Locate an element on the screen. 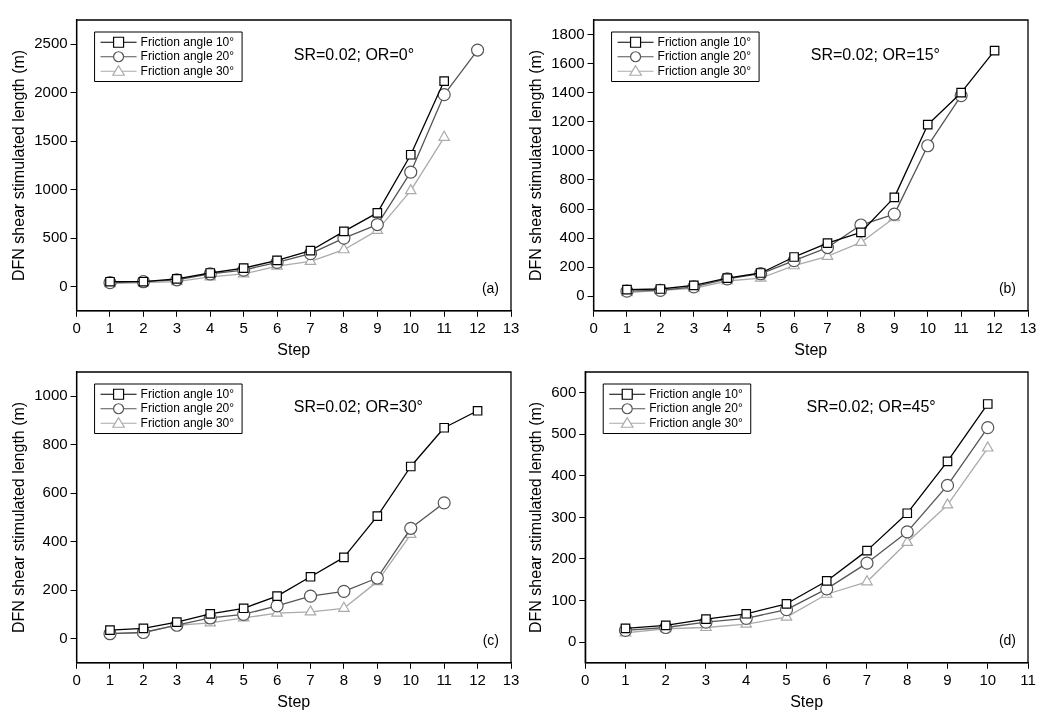  annotation: SR=0.02; OR=0° is located at coordinates (354, 55).